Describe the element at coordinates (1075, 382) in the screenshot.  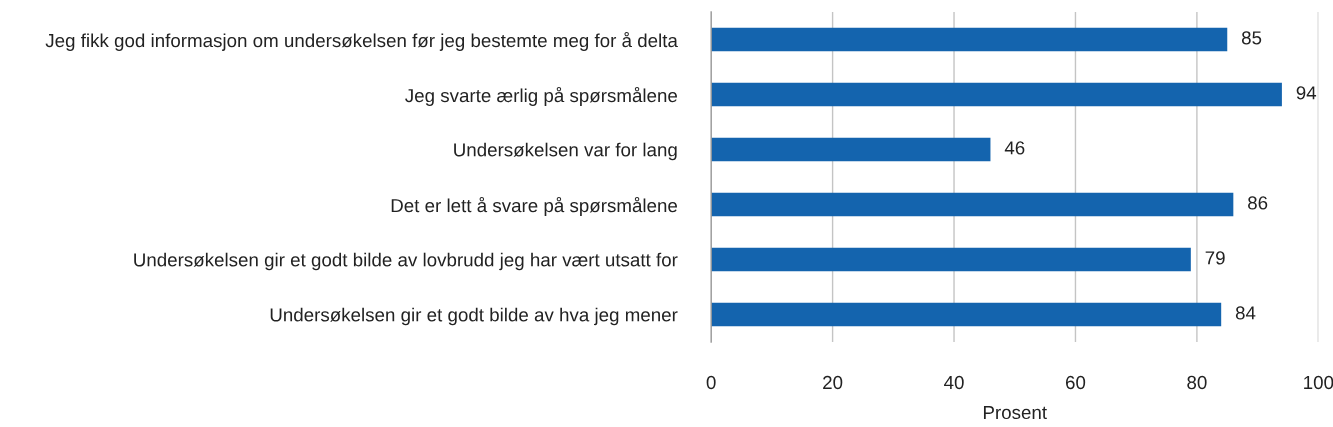
I see `x-tick-label: 60` at that location.